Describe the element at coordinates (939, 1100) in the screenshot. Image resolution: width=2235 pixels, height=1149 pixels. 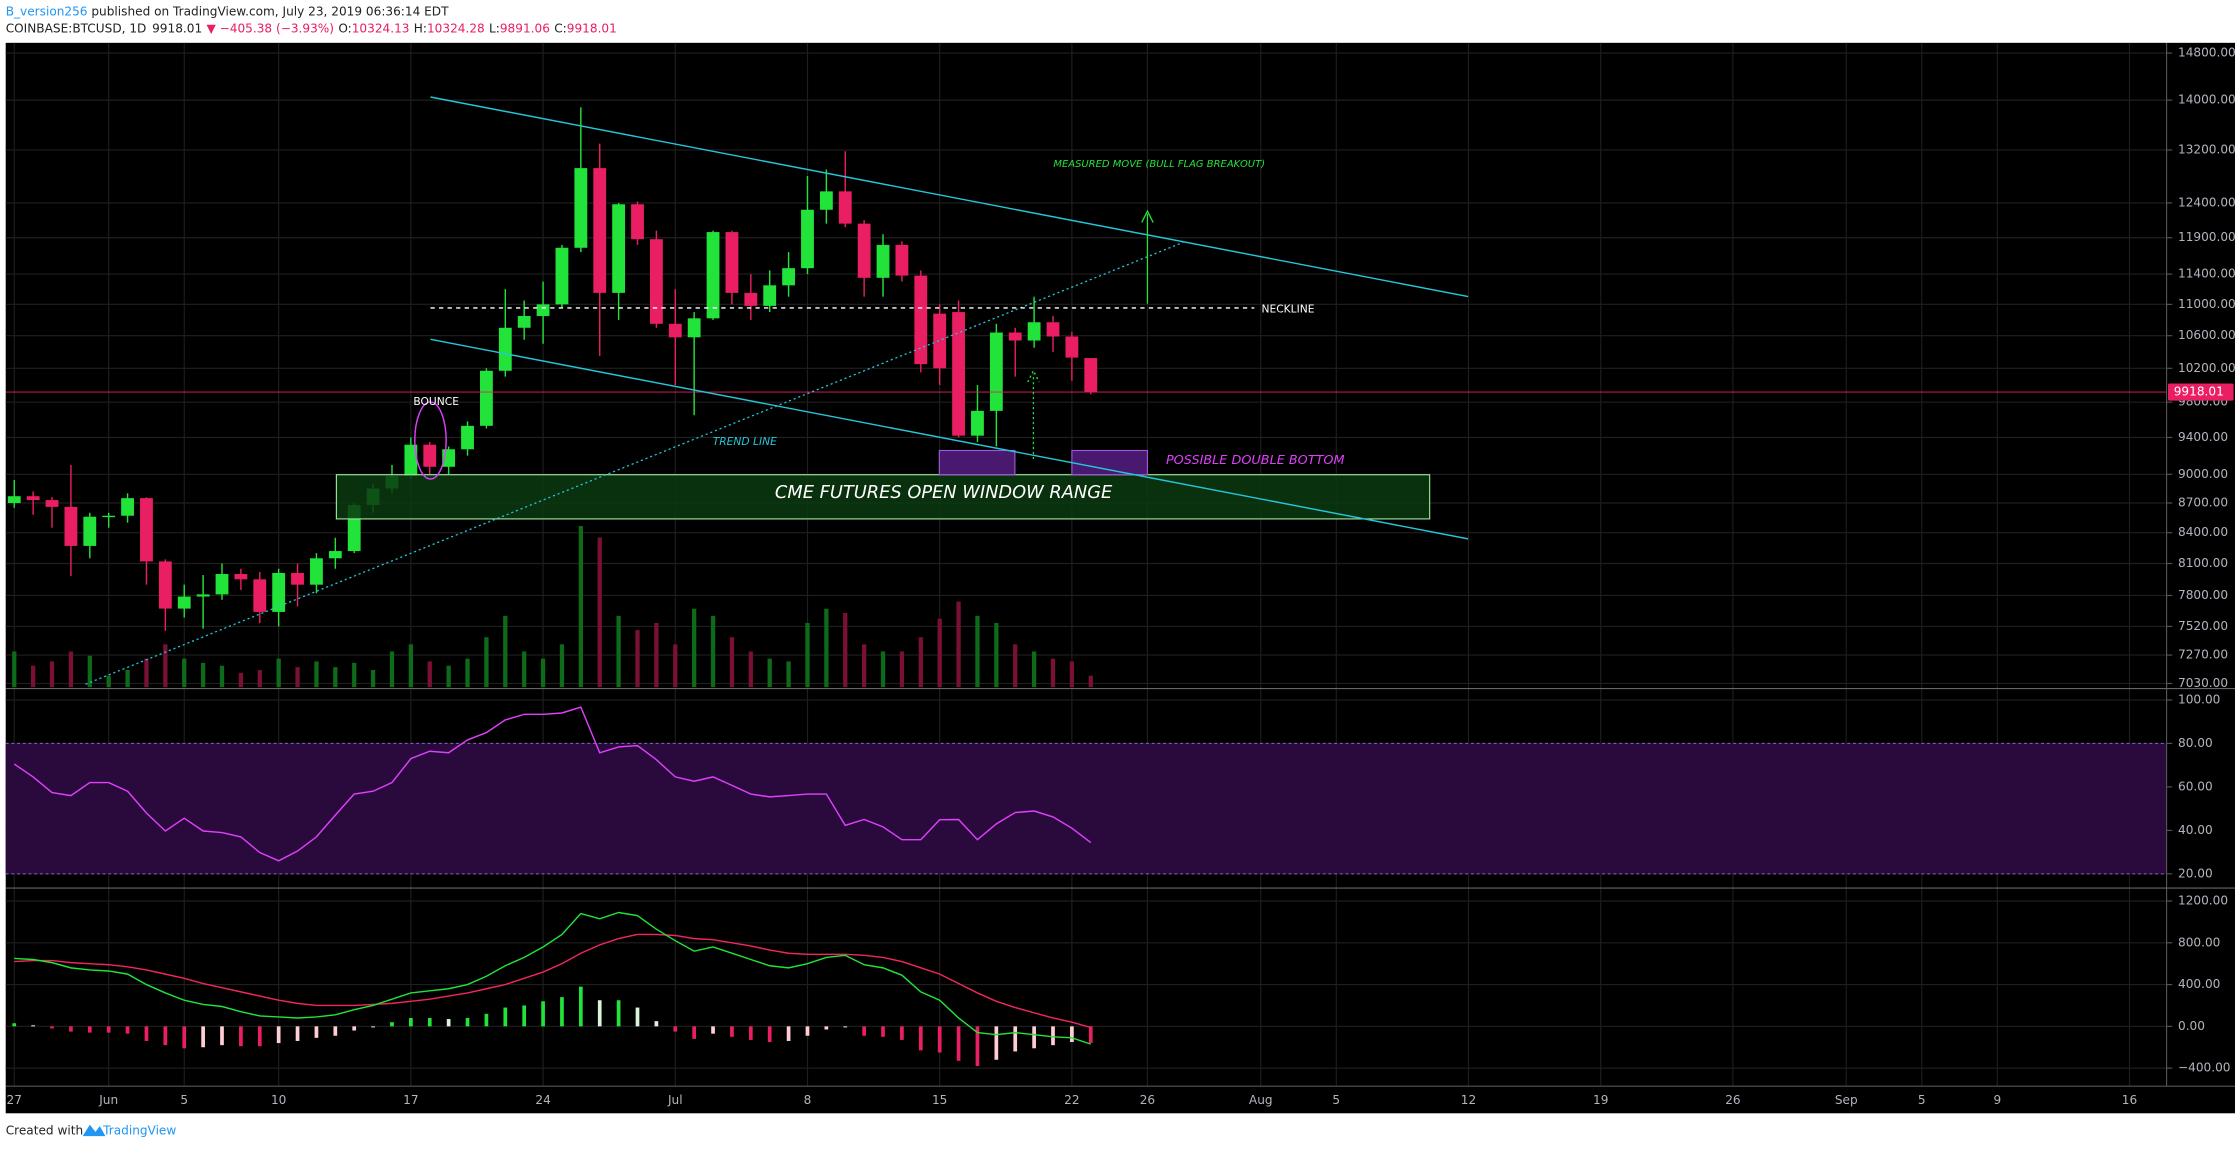
I see `x-tick-label: 15` at that location.